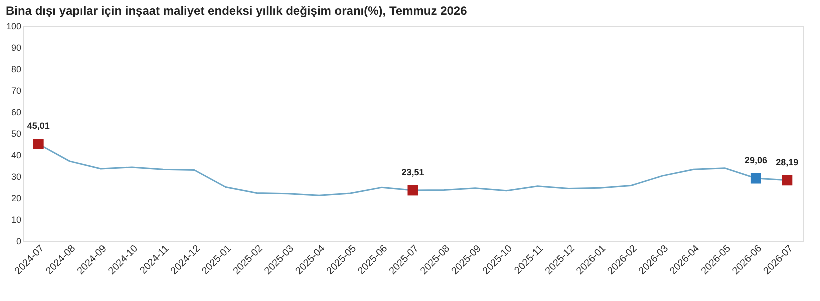 The image size is (820, 301). What do you see at coordinates (38, 126) in the screenshot?
I see `data-label: 45,01` at bounding box center [38, 126].